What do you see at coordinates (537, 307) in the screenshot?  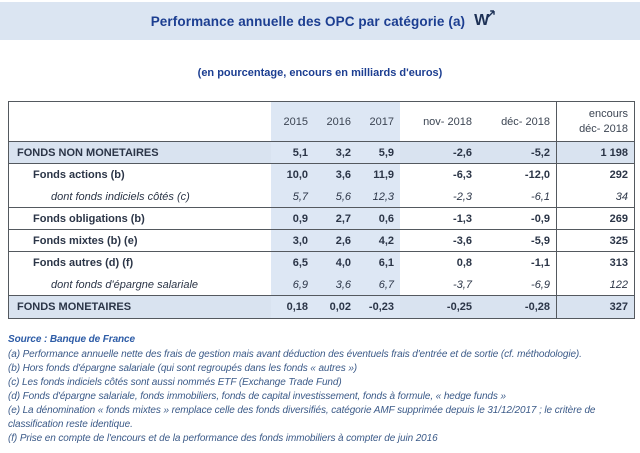 I see `cell-dec-2018: -0,28` at bounding box center [537, 307].